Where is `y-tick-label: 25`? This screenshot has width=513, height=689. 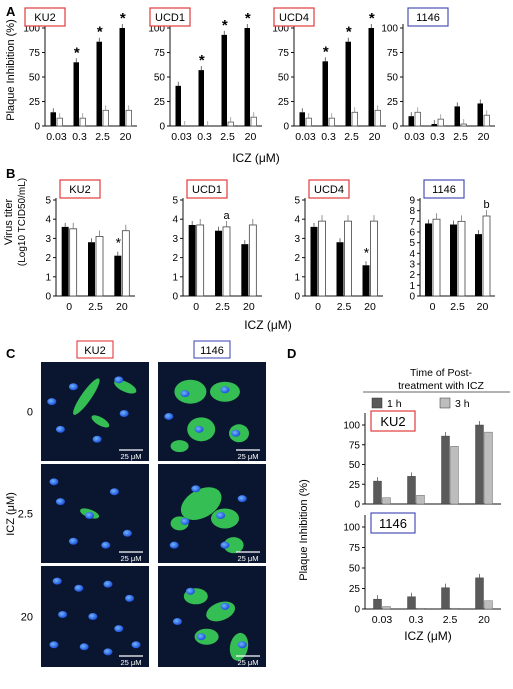
y-tick-label: 25 is located at coordinates (160, 102).